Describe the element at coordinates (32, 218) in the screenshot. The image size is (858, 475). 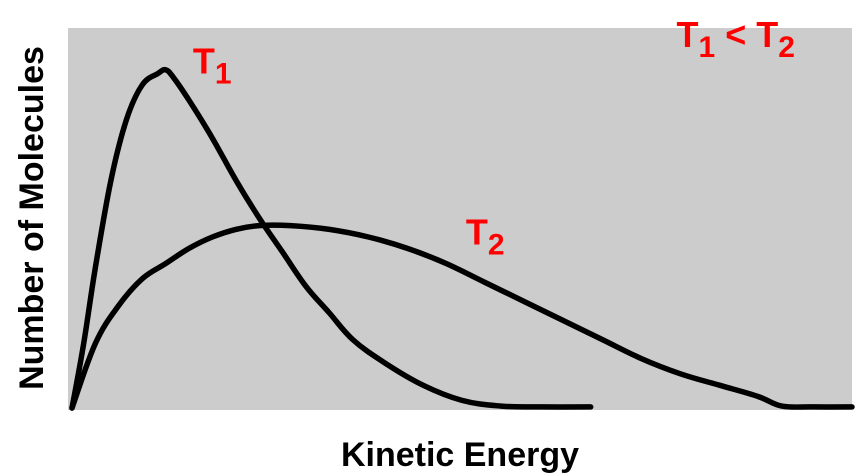
I see `y-axis-label: Number of Molecules` at that location.